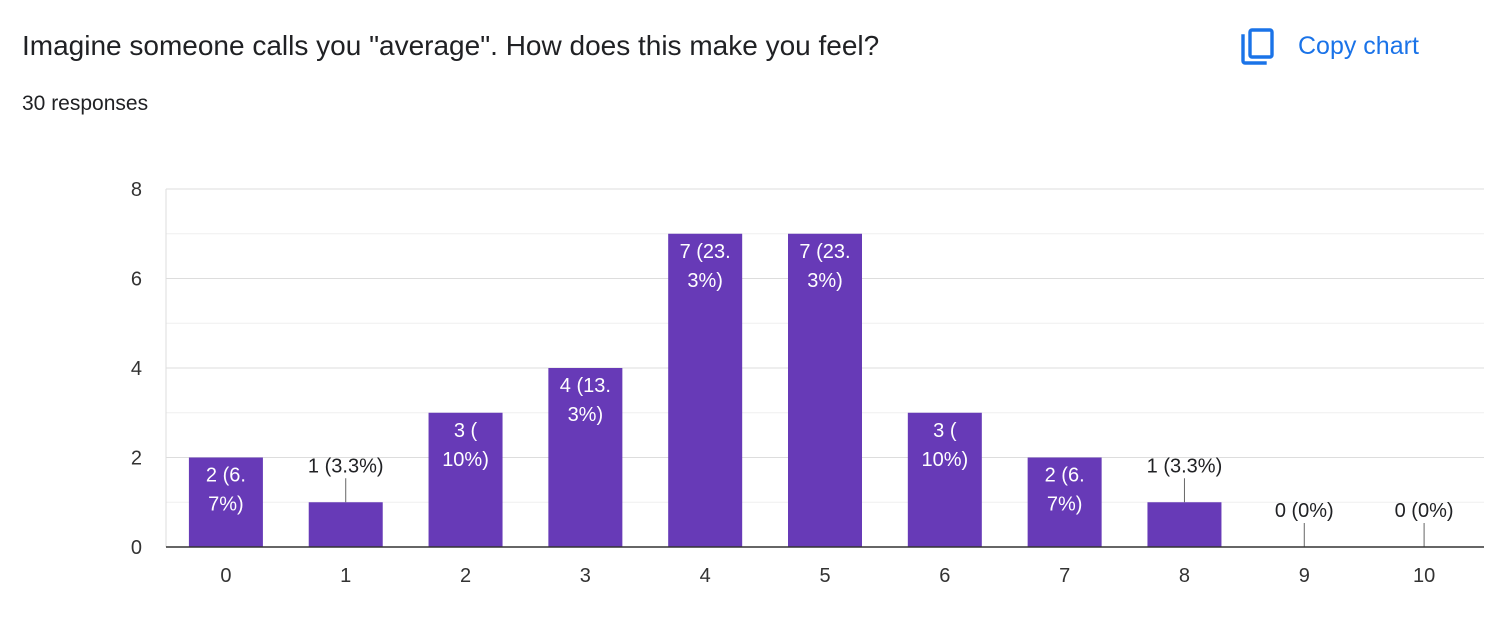 The height and width of the screenshot is (634, 1500). What do you see at coordinates (1064, 576) in the screenshot?
I see `x-tick-label: 7` at bounding box center [1064, 576].